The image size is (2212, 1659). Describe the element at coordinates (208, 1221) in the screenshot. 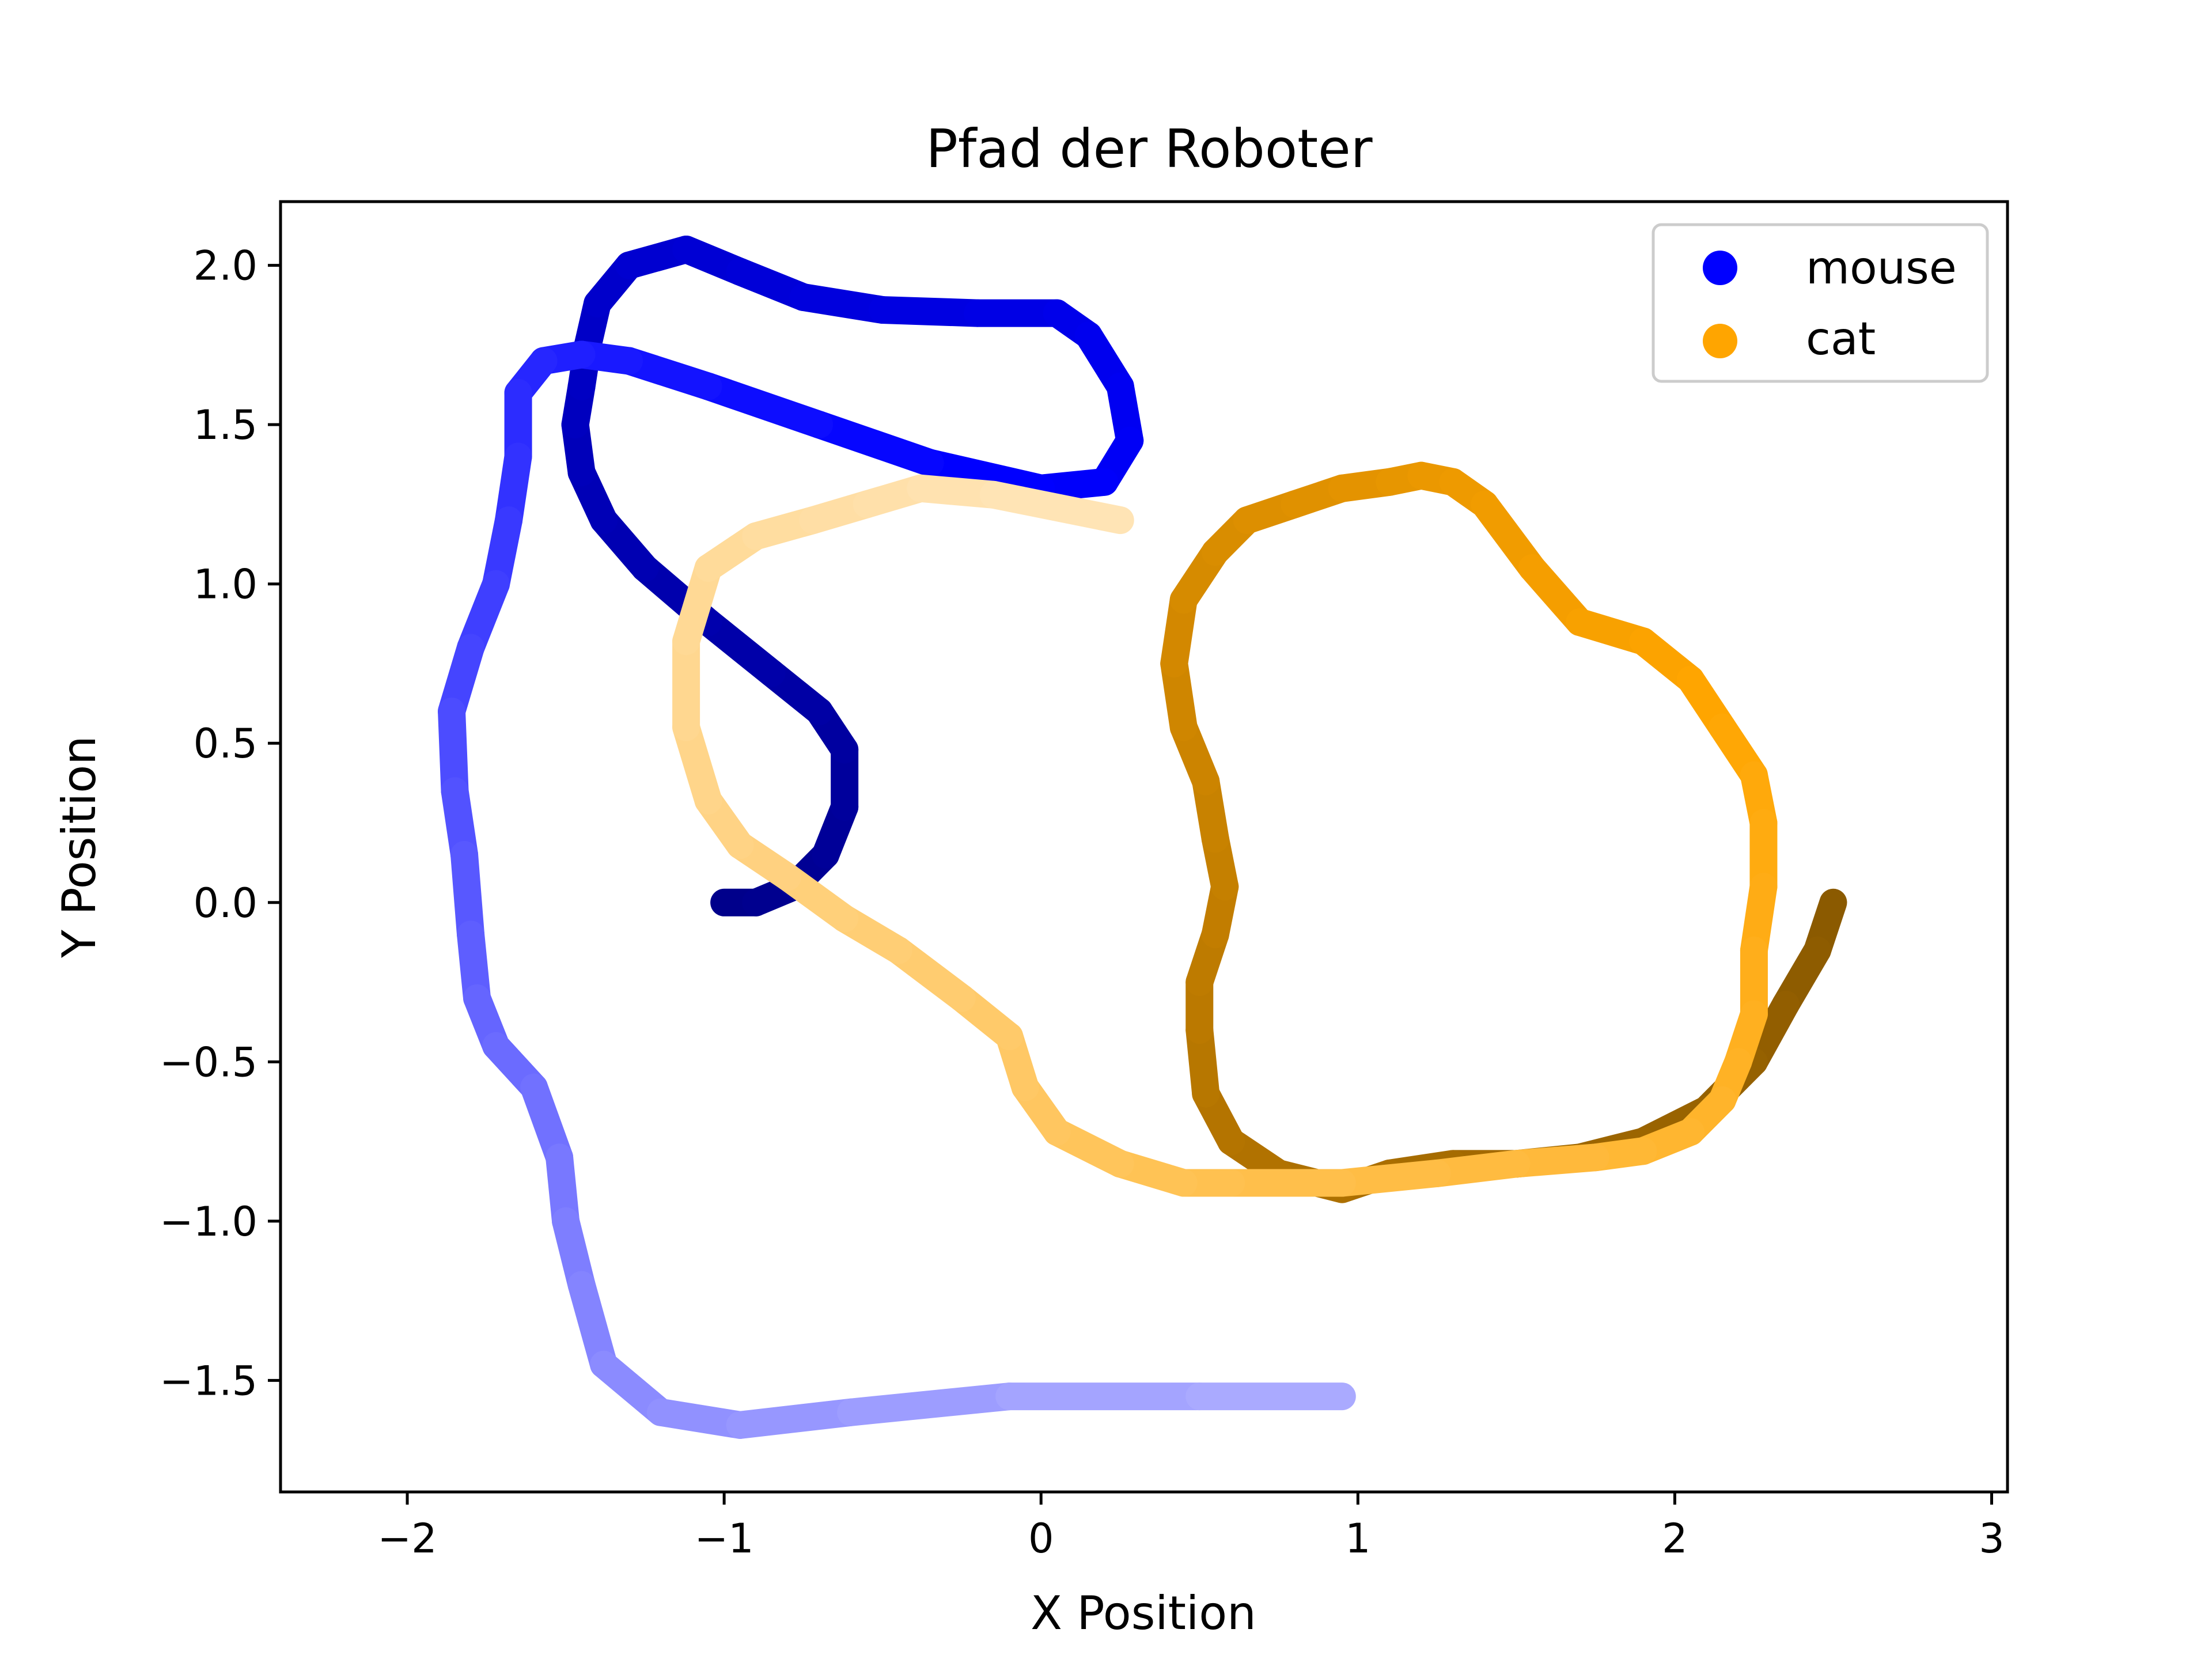

I see `y-tick-label: −1.0` at that location.